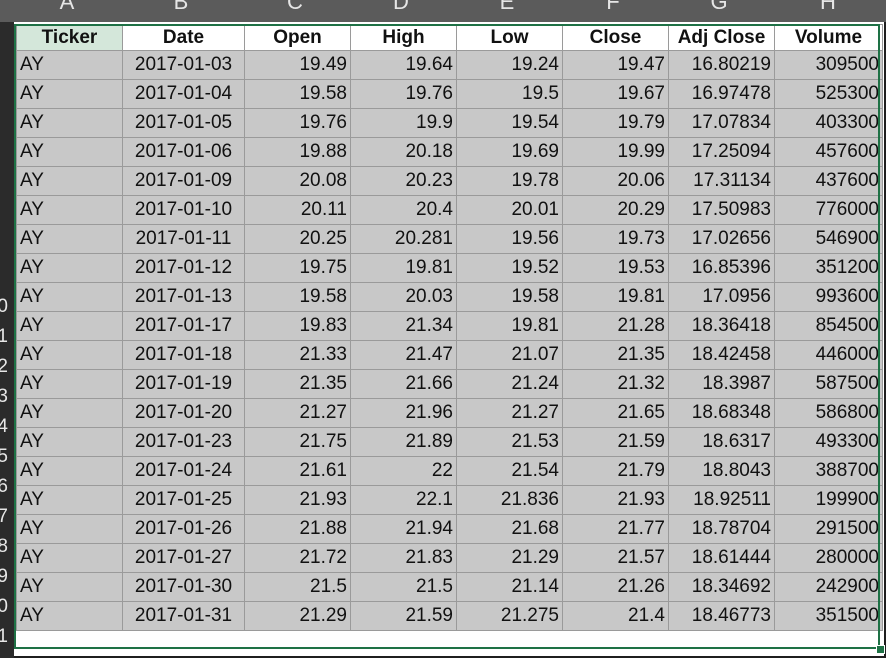  Describe the element at coordinates (615, 181) in the screenshot. I see `cell-close: 20.06` at that location.